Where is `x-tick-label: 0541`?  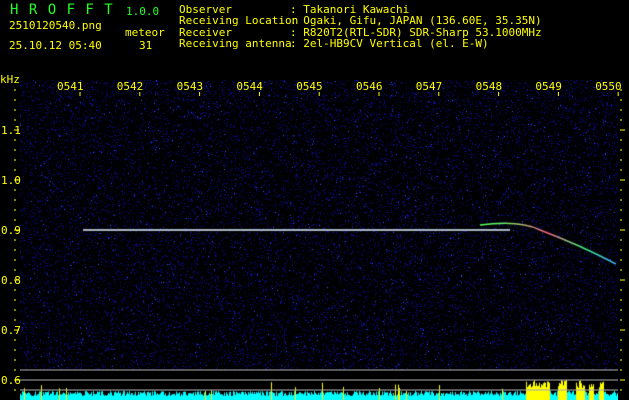 x-tick-label: 0541 is located at coordinates (70, 86).